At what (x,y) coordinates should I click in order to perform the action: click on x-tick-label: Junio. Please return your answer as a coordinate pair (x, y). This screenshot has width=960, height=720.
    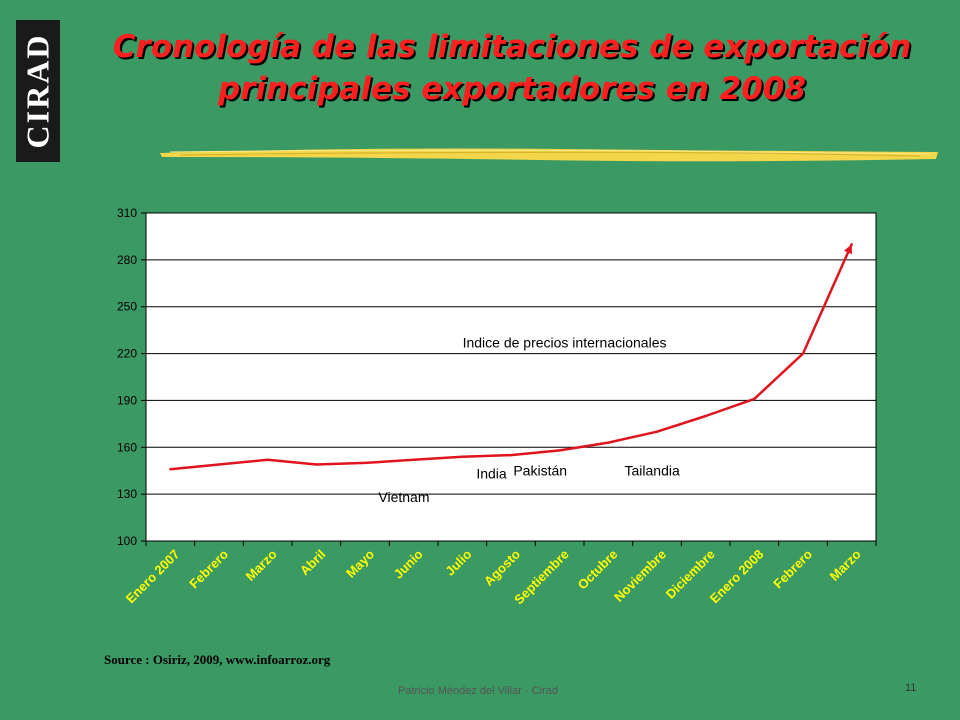
    Looking at the image, I should click on (408, 563).